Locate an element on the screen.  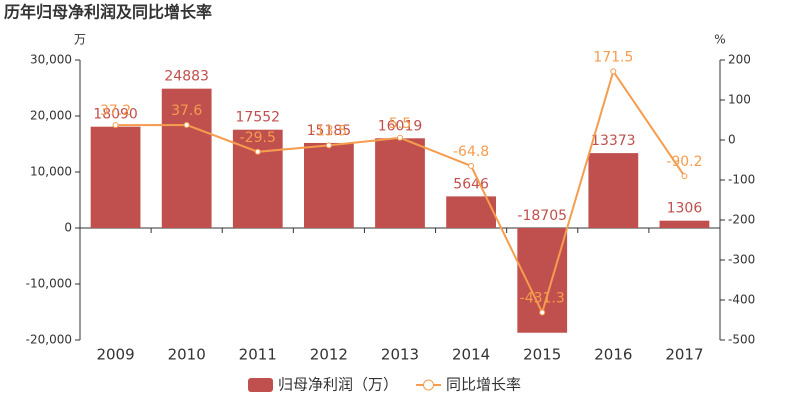
chart-title: 历年归母净利润及同比增长率 is located at coordinates (108, 12).